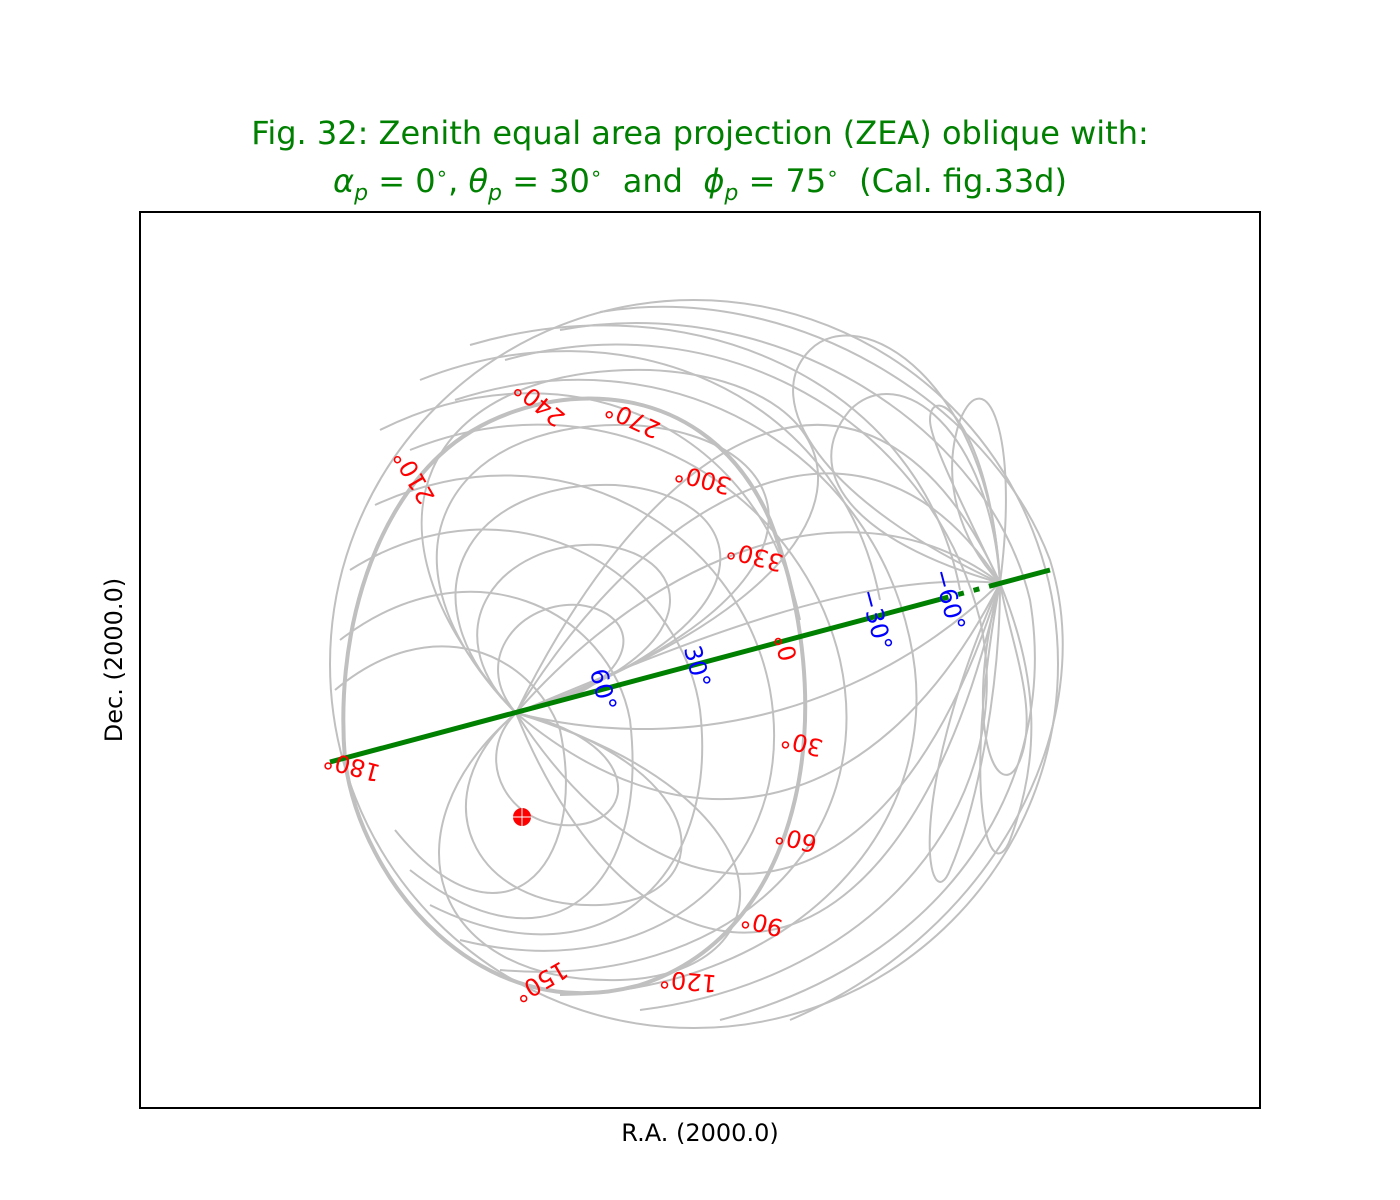 Image resolution: width=1400 pixels, height=1200 pixels. I want to click on highlight-parallel-line, so click(690, 666).